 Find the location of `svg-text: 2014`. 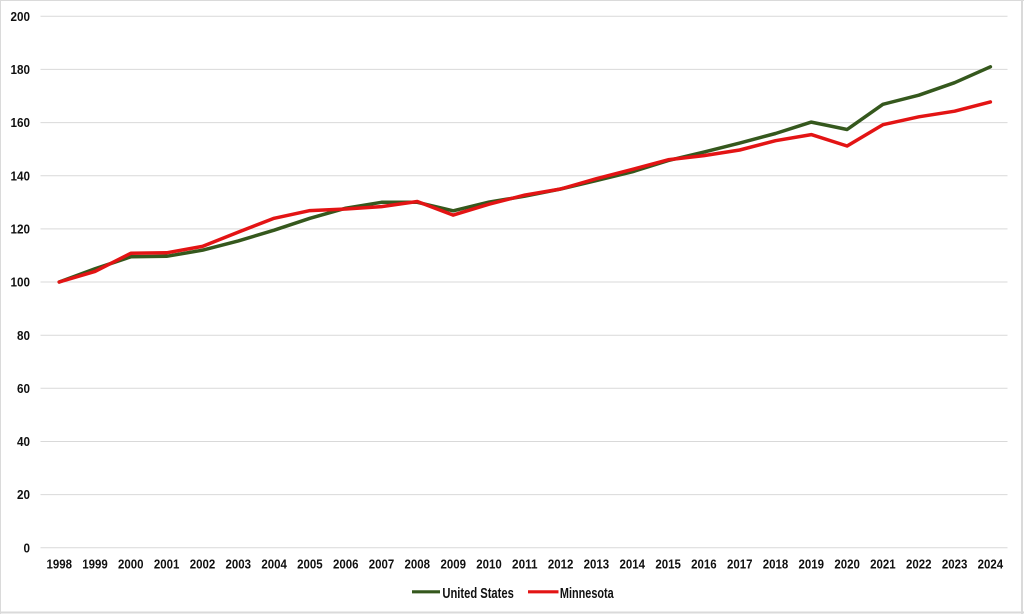

svg-text: 2014 is located at coordinates (632, 564).